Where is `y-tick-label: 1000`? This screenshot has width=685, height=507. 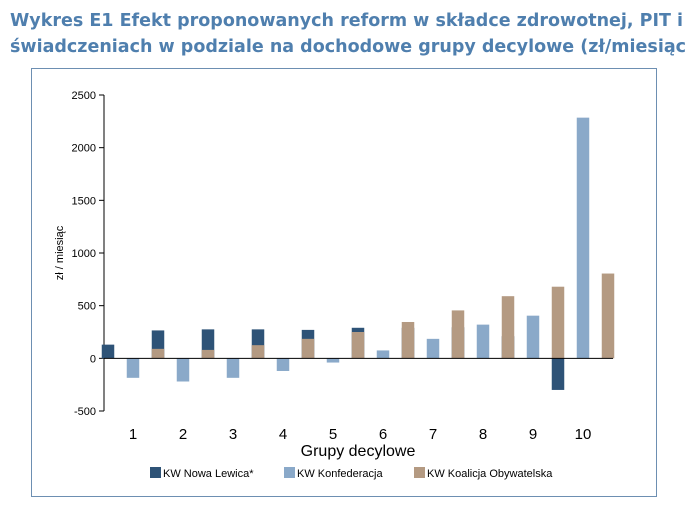
y-tick-label: 1000 is located at coordinates (84, 254).